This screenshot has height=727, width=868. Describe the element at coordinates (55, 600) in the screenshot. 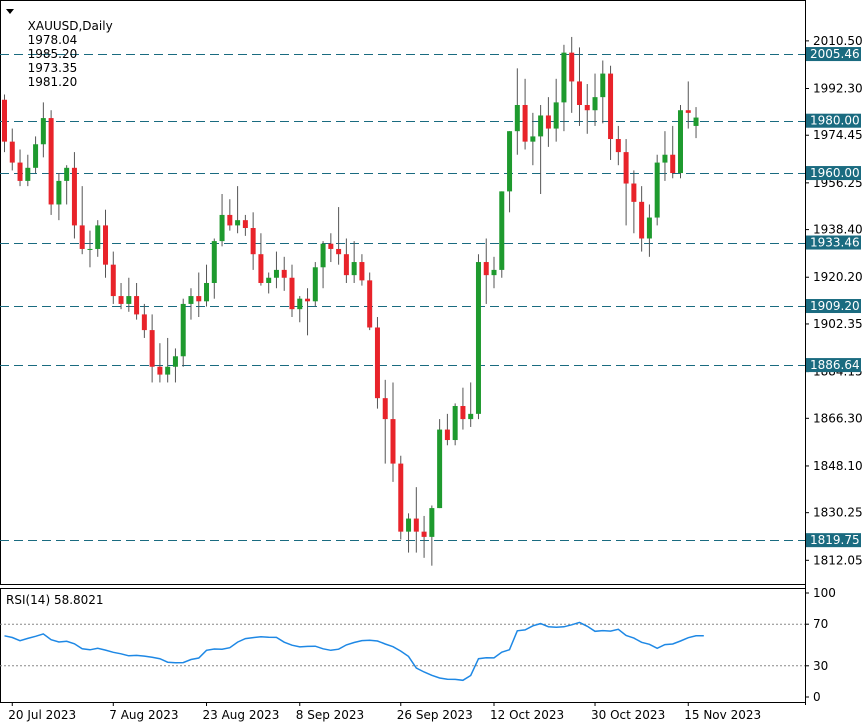

I see `rsi-header: RSI(14) 58.8021` at that location.